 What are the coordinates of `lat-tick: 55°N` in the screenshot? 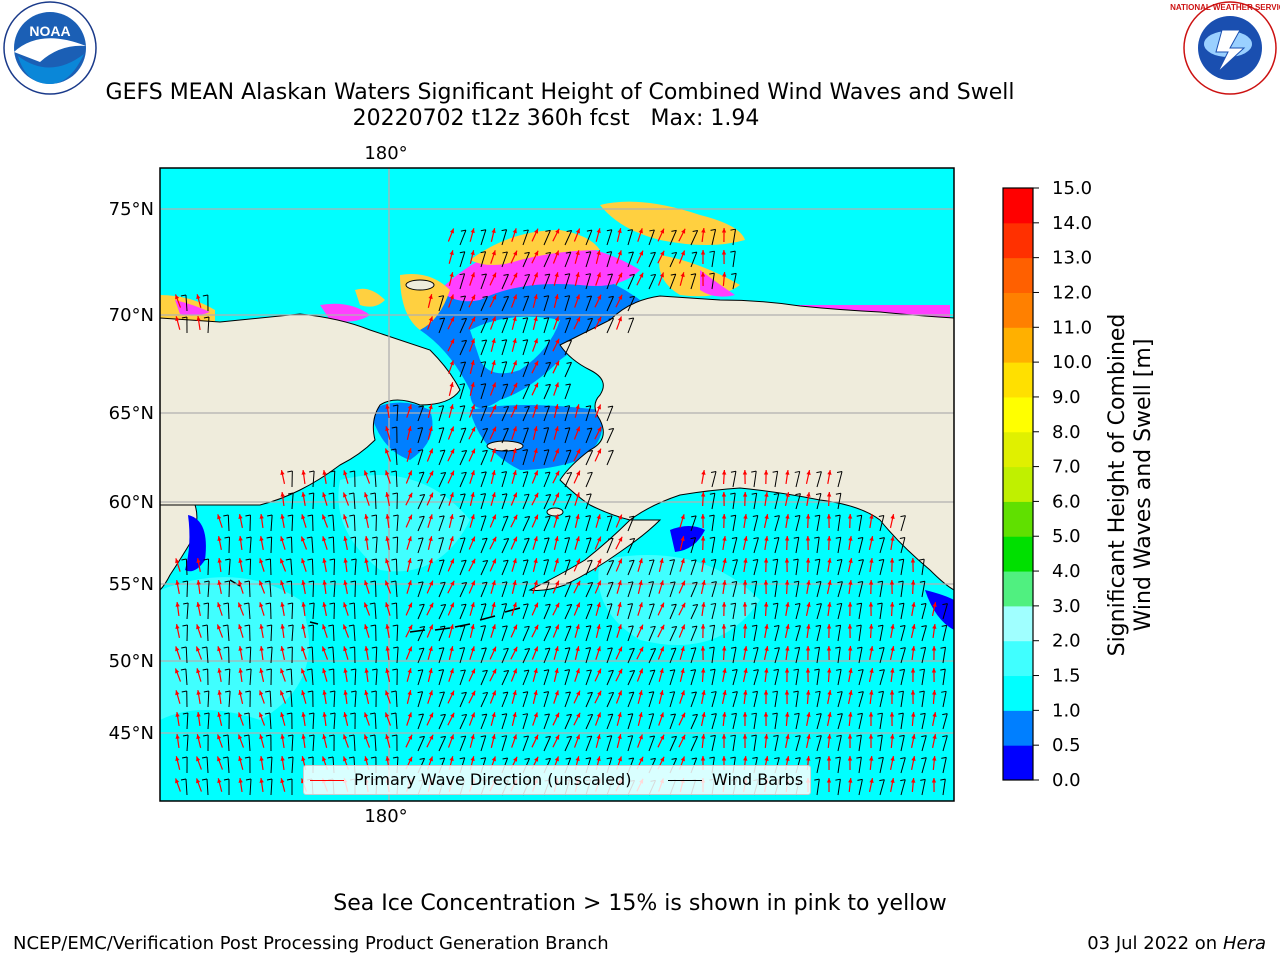 It's located at (131, 584).